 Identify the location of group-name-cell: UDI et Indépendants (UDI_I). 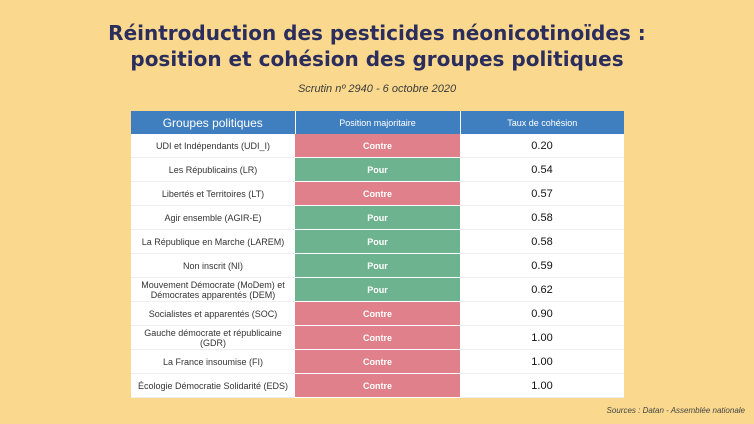
(213, 146).